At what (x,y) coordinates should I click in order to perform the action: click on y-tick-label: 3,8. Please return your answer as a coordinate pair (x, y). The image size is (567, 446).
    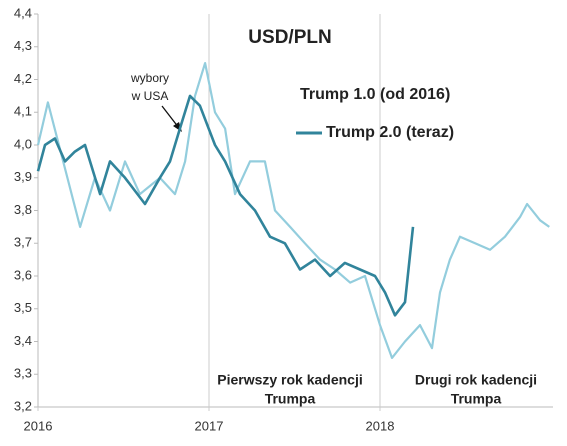
    Looking at the image, I should click on (23, 209).